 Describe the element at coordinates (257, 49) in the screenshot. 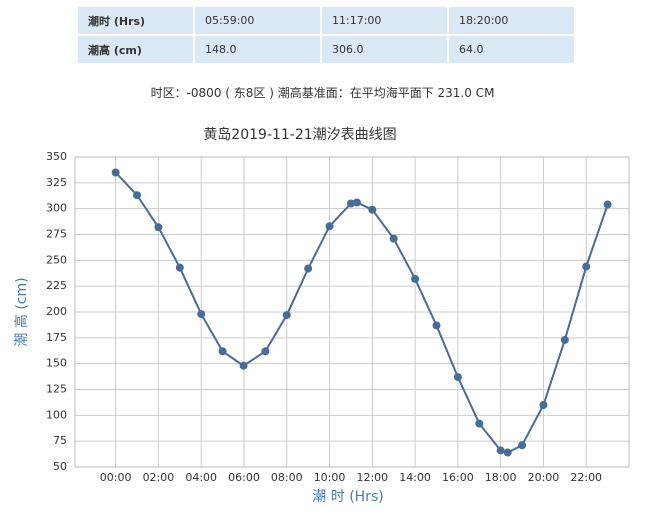

I see `cell: 148.0` at that location.